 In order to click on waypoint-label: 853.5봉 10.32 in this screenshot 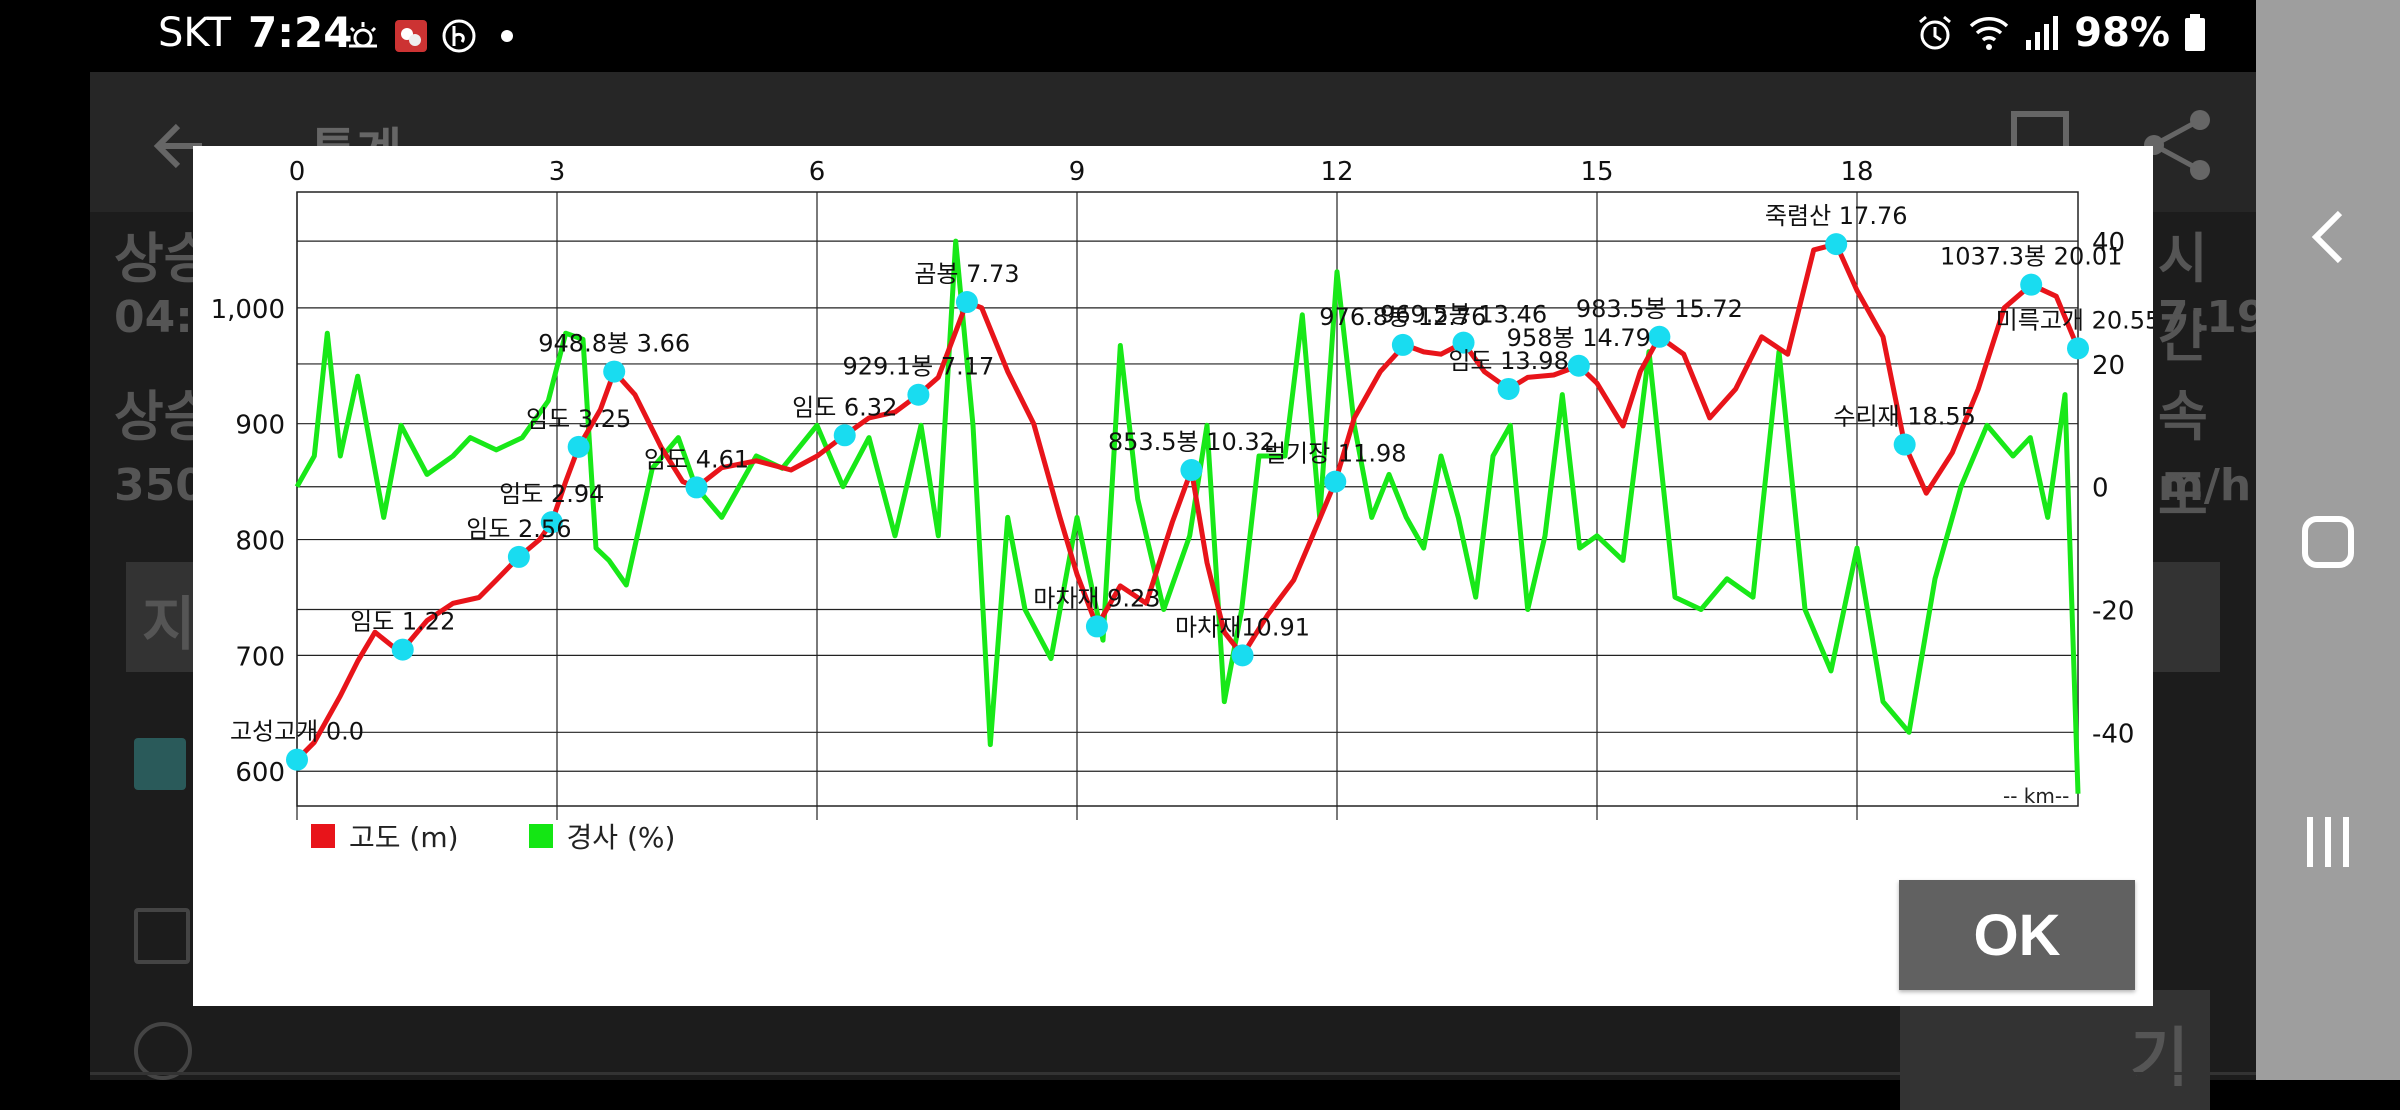, I will do `click(1191, 442)`.